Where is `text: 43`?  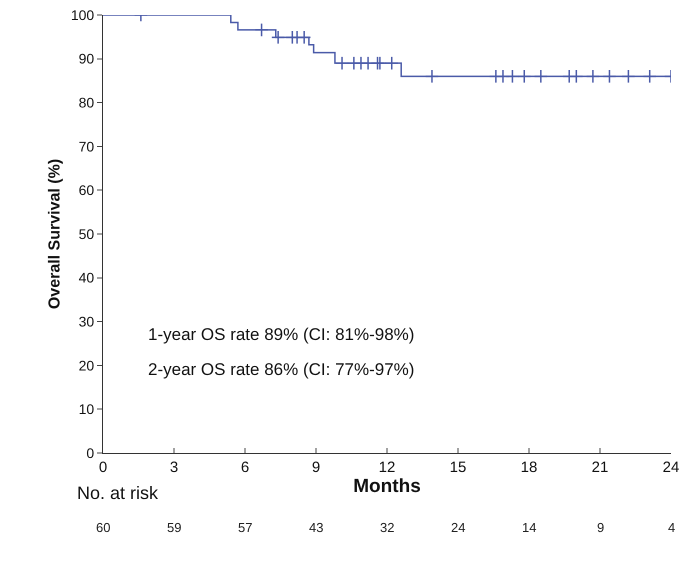 text: 43 is located at coordinates (316, 527).